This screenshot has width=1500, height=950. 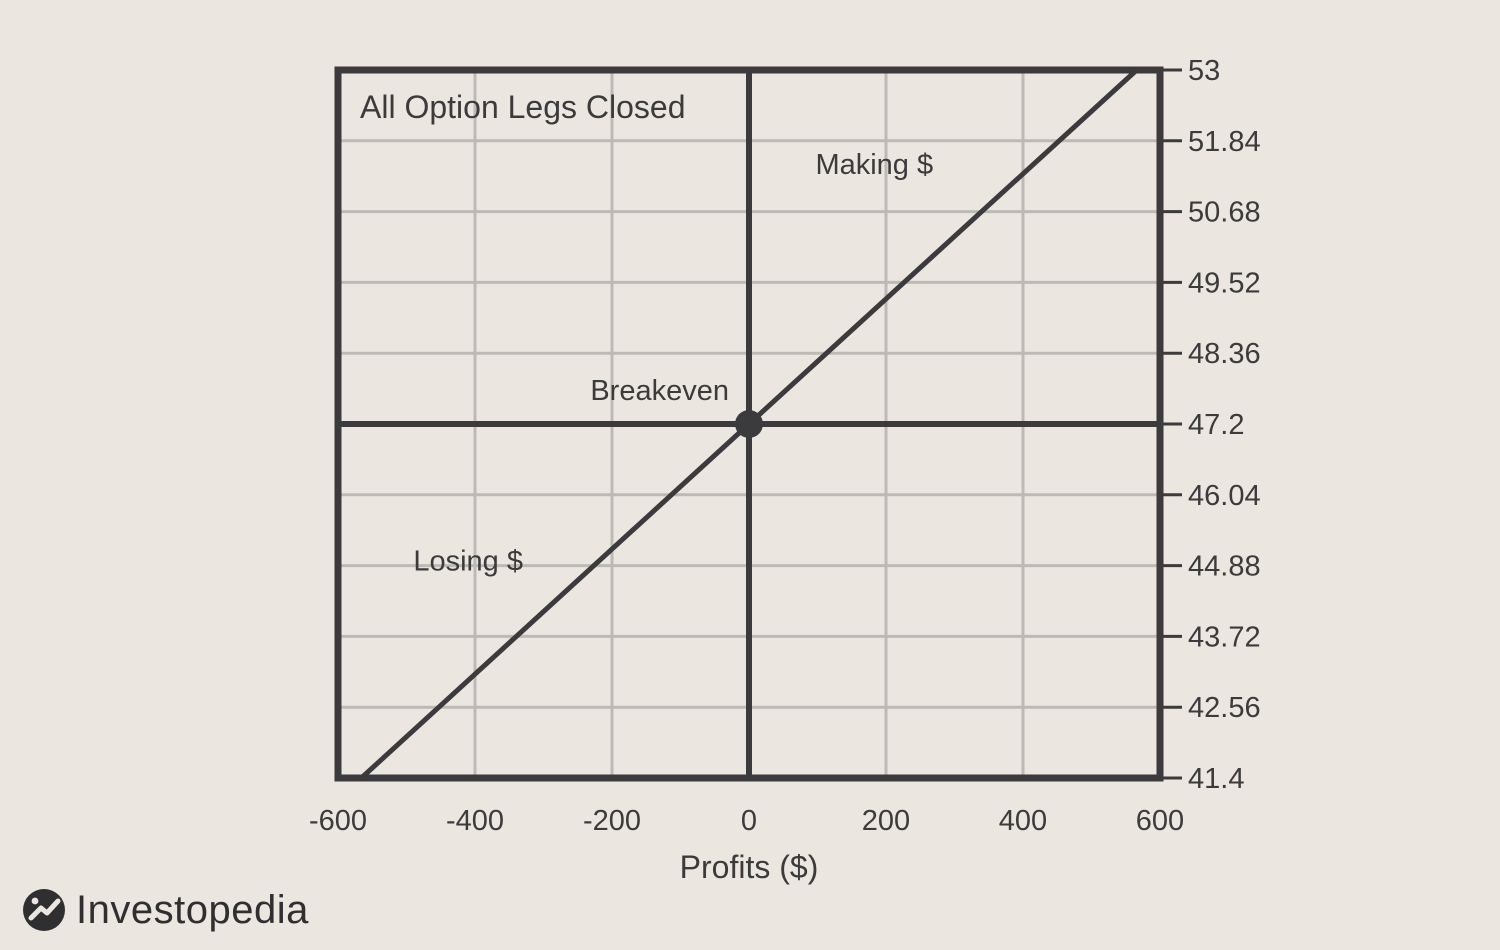 What do you see at coordinates (1160, 821) in the screenshot?
I see `x-tick-label: 600` at bounding box center [1160, 821].